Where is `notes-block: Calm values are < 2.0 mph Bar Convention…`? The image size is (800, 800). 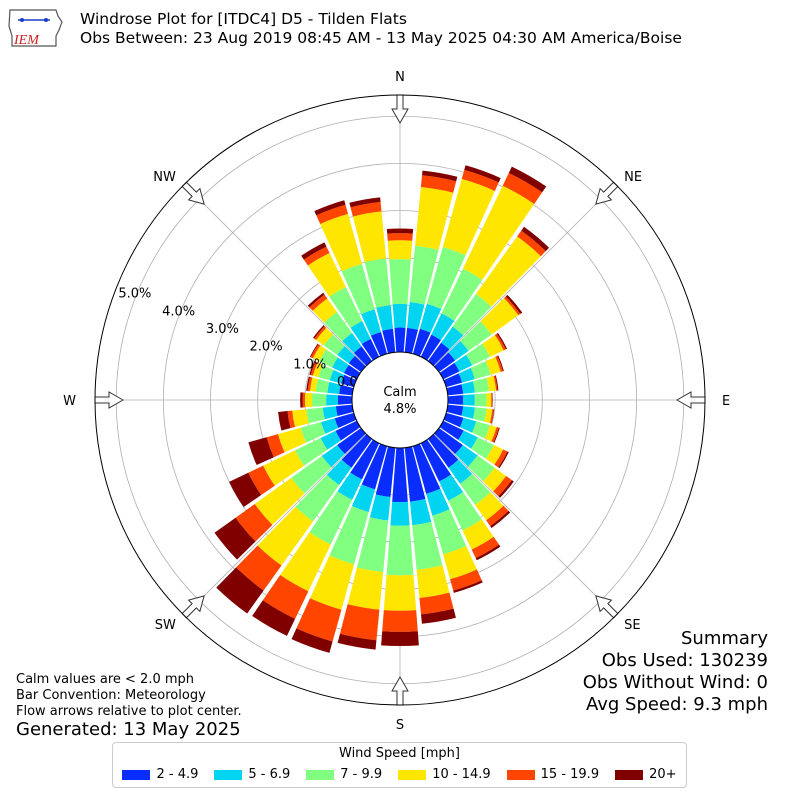
notes-block: Calm values are < 2.0 mph Bar Convention… is located at coordinates (129, 696).